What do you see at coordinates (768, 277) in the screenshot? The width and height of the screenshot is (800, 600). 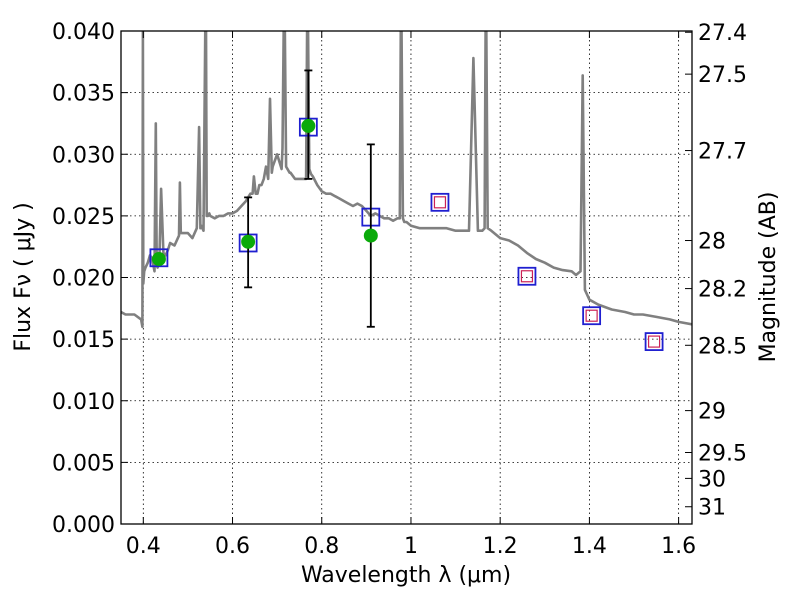 I see `y-right-axis-label: Magnitude (AB)` at bounding box center [768, 277].